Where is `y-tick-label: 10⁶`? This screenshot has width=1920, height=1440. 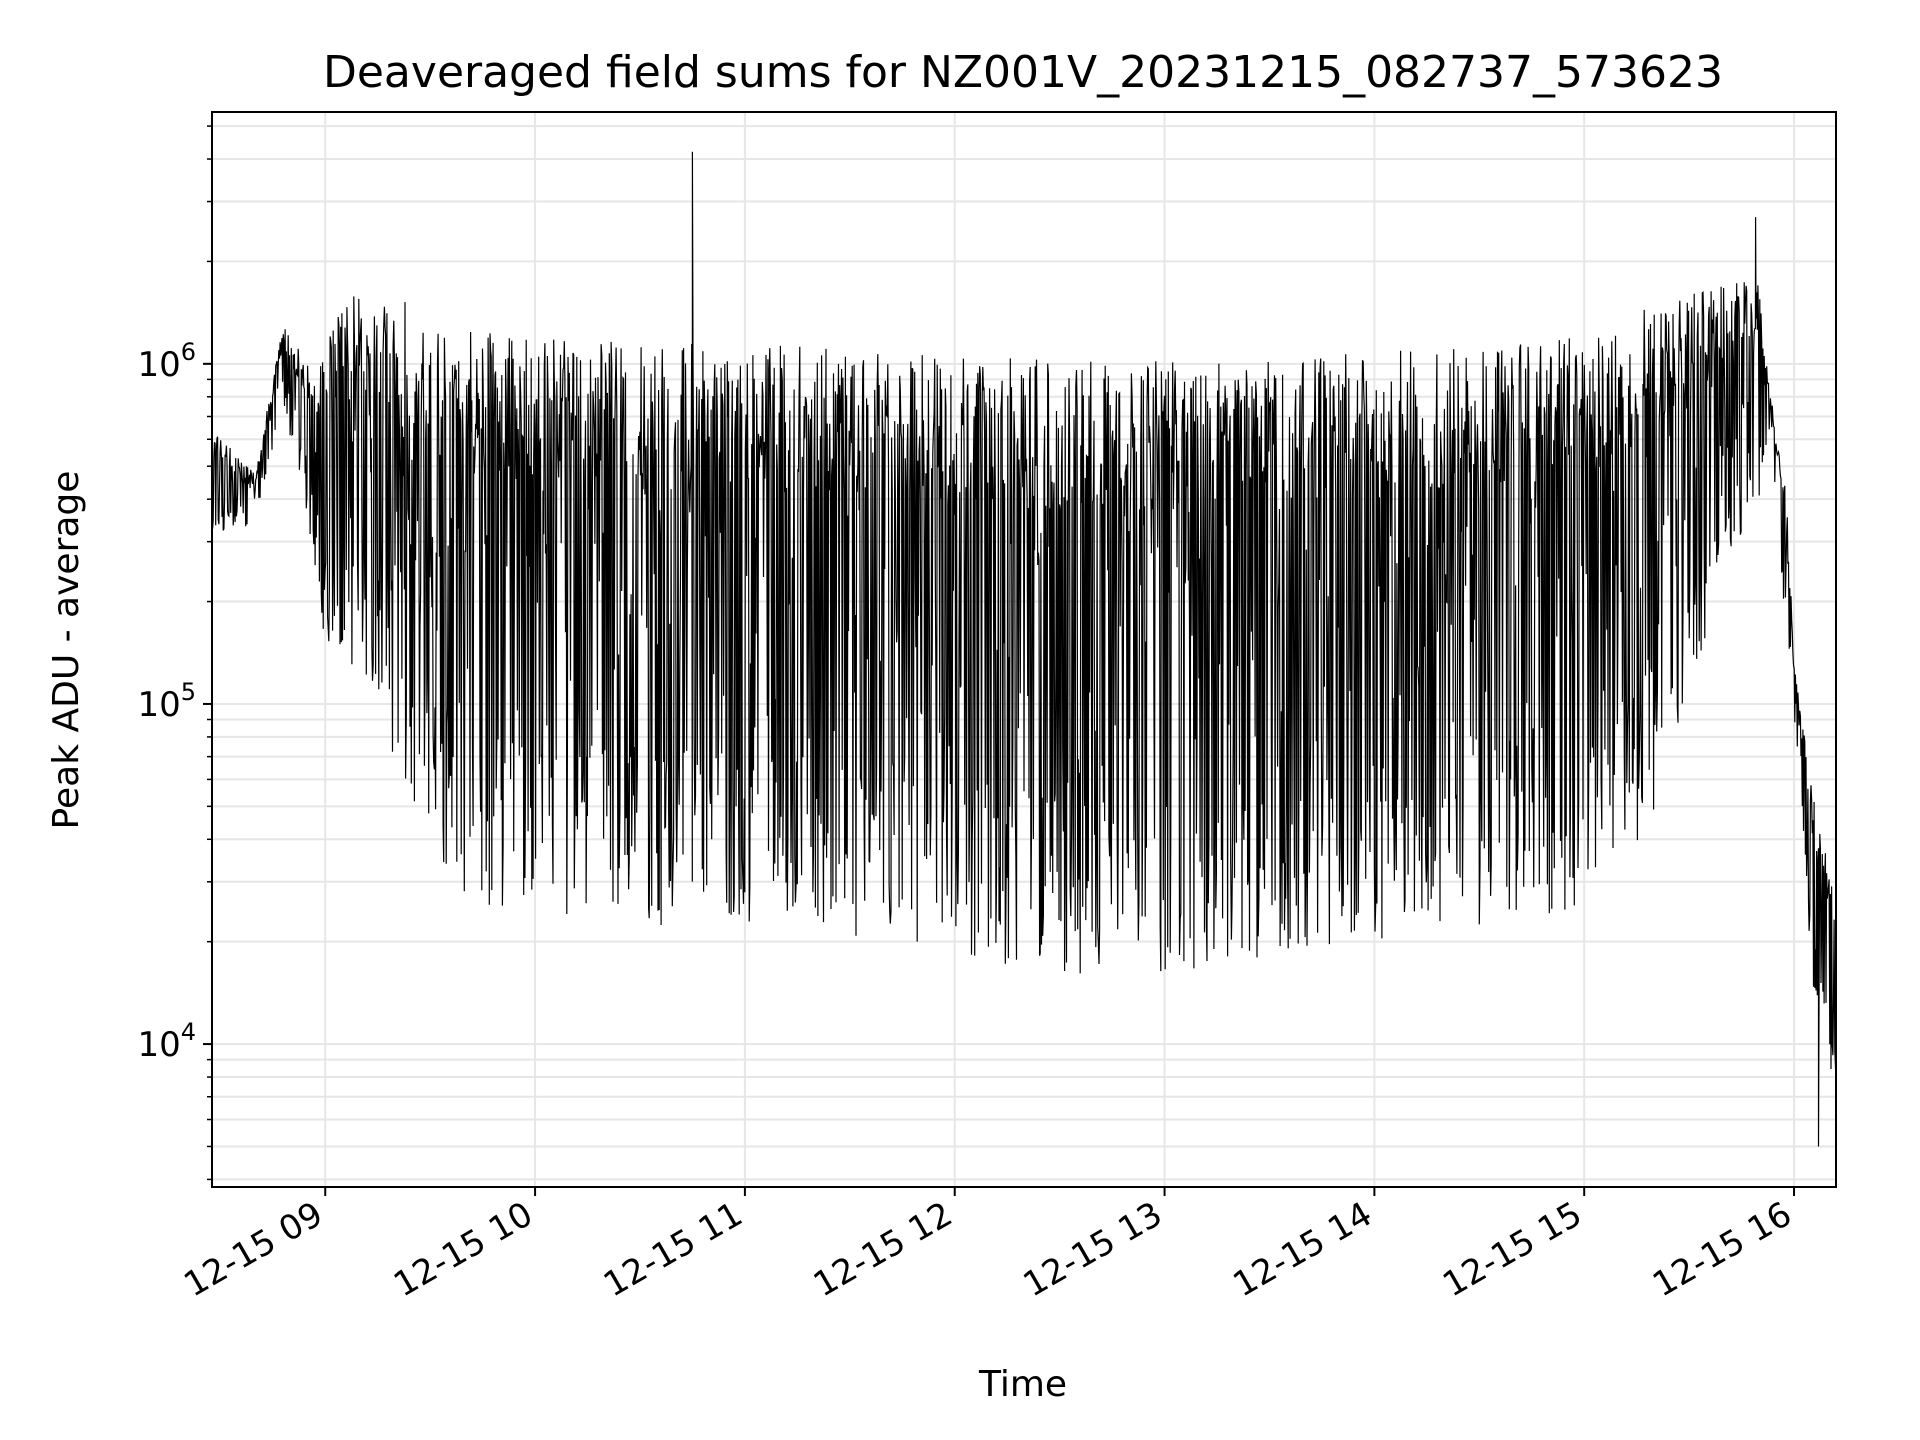
y-tick-label: 10⁶ is located at coordinates (166, 361).